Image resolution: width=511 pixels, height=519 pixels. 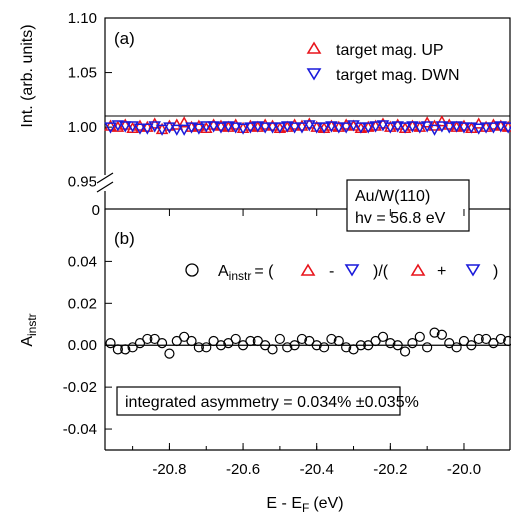 What do you see at coordinates (82, 73) in the screenshot?
I see `a-y-tick-label: 1.05` at bounding box center [82, 73].